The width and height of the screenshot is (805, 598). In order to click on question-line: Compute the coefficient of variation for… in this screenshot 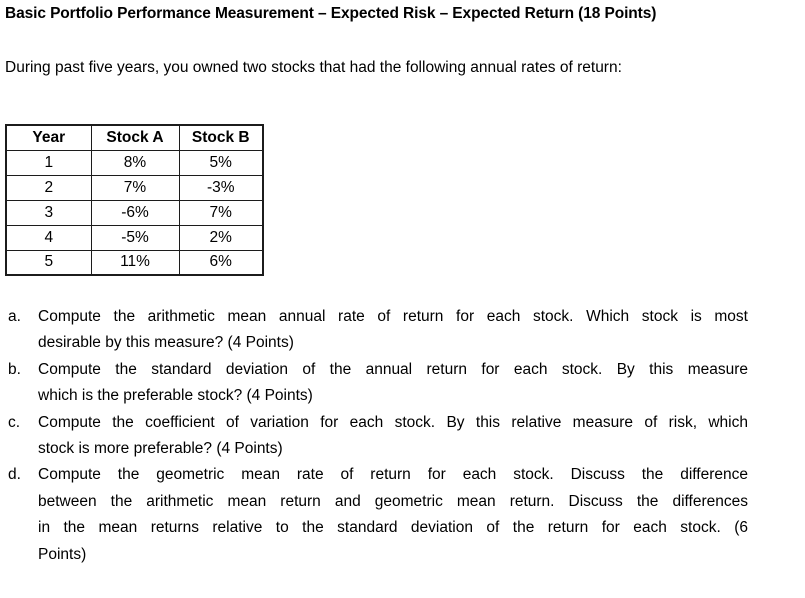, I will do `click(393, 422)`.